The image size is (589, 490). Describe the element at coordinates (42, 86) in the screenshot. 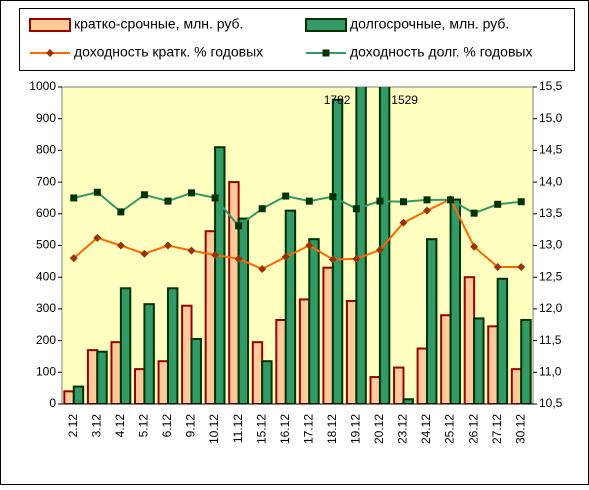

I see `y-tick-label: 1000` at that location.